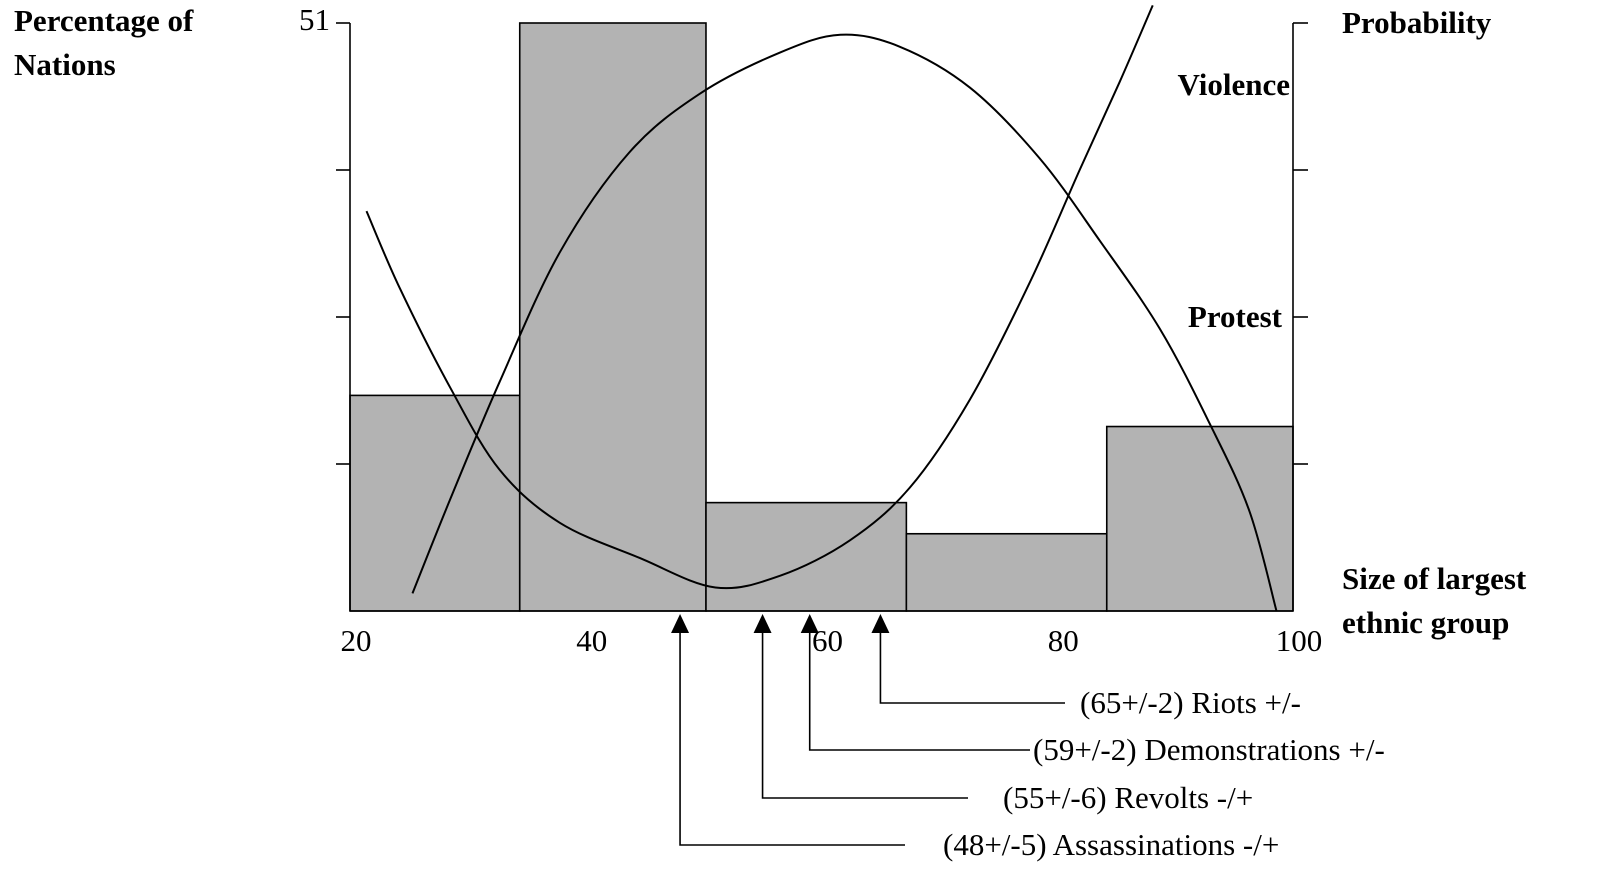  What do you see at coordinates (827, 640) in the screenshot?
I see `x-tick-label: 60` at bounding box center [827, 640].